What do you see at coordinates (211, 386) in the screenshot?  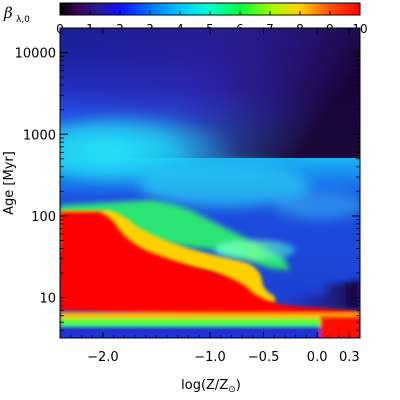 I see `x-axis-label: log(Z/Z⊙)` at bounding box center [211, 386].